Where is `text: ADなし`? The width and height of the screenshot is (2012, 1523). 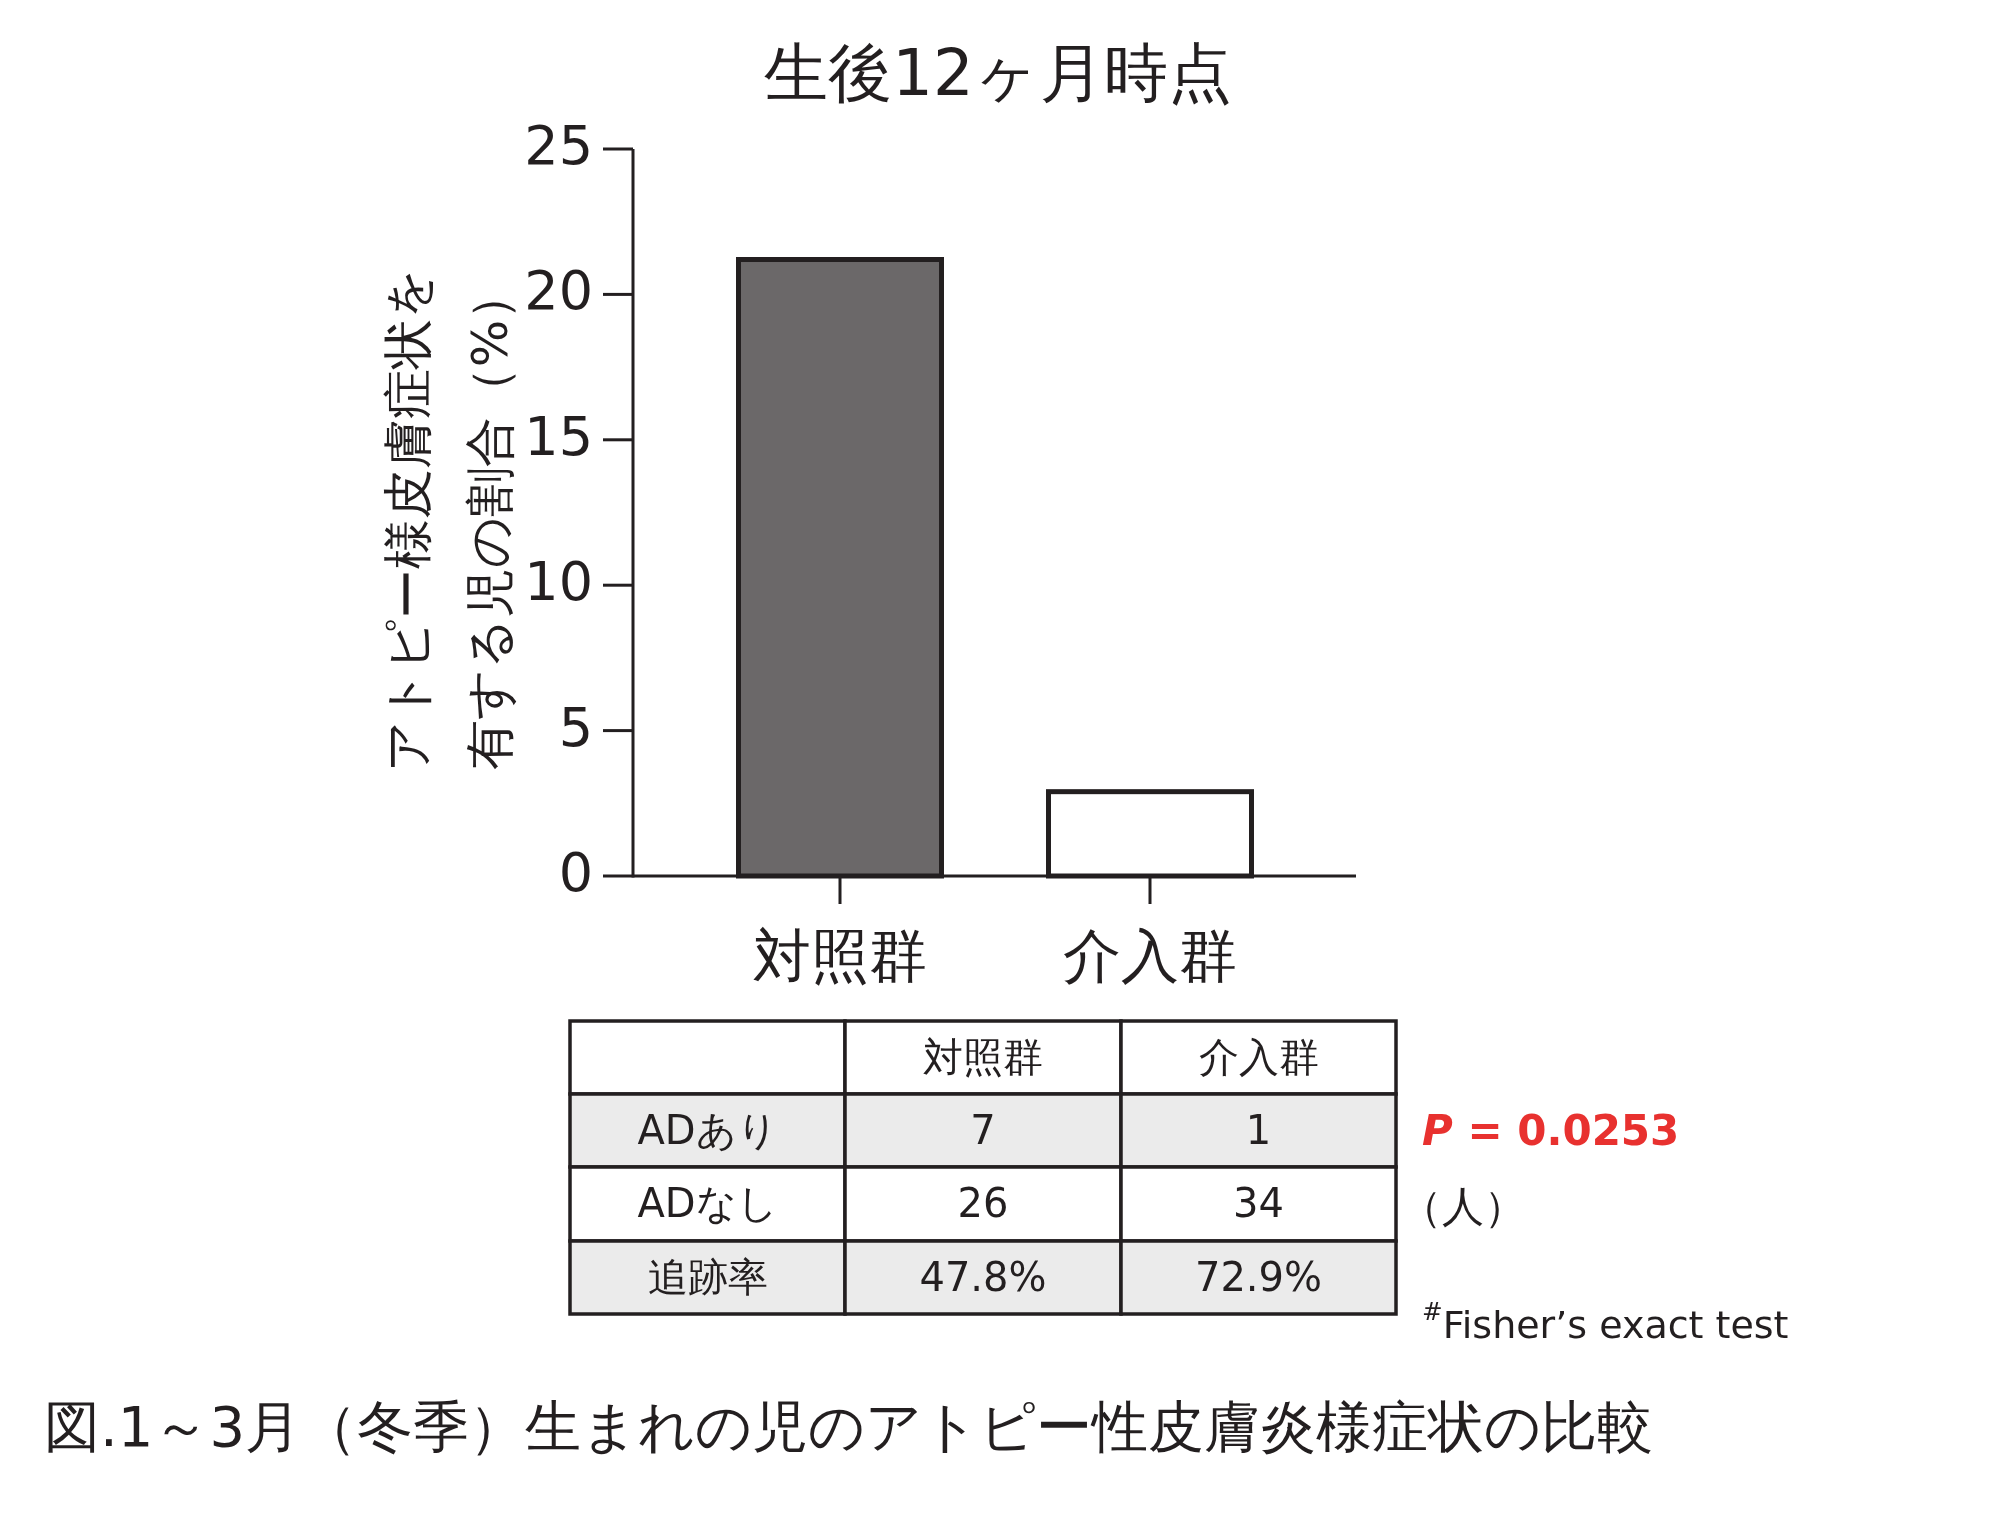 text: ADなし is located at coordinates (707, 1203).